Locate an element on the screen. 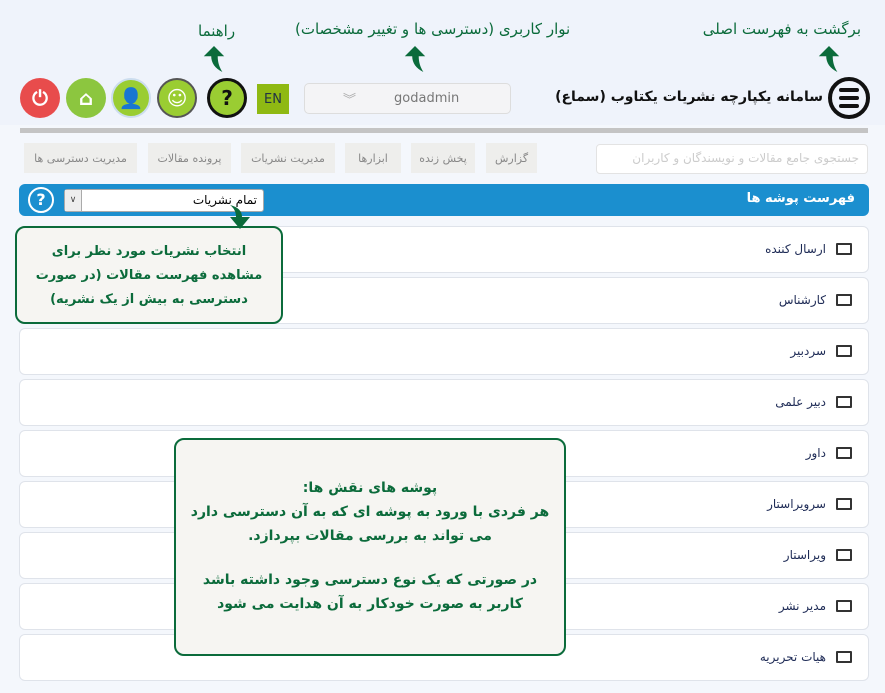 The width and height of the screenshot is (885, 693). nav-journals: مدیریت نشریات is located at coordinates (288, 158).